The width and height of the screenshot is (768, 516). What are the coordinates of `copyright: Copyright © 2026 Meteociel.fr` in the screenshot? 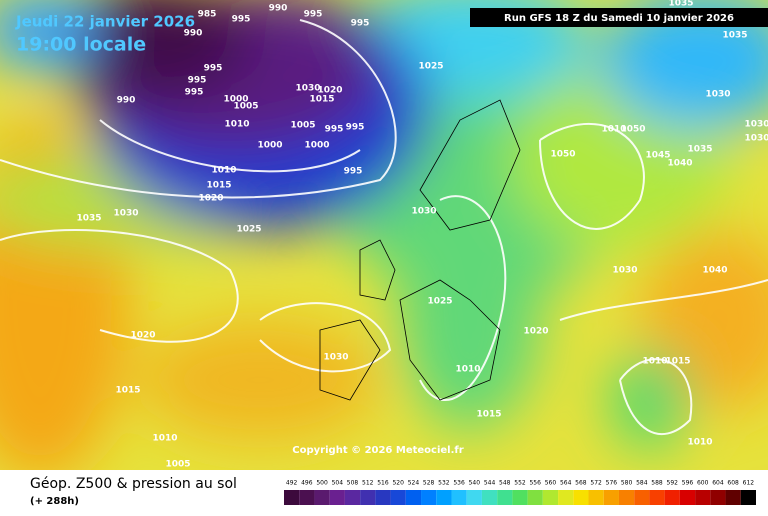 It's located at (377, 450).